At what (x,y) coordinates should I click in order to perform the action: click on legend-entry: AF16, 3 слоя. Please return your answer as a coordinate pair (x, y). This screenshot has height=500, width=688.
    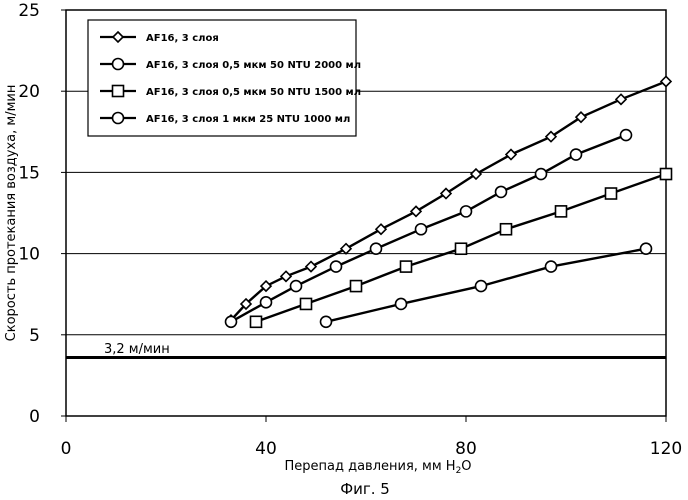
    Looking at the image, I should click on (159, 38).